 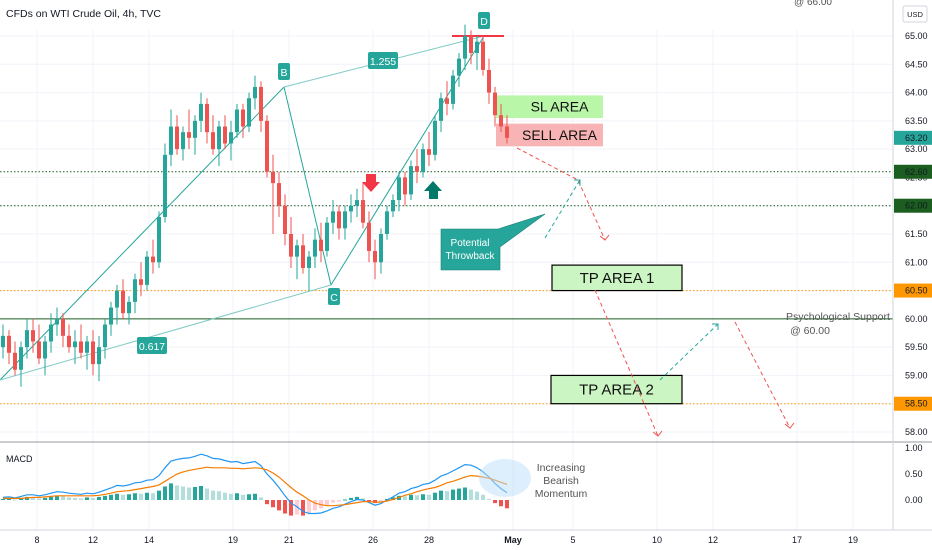 I want to click on throwback-callout, so click(x=493, y=242).